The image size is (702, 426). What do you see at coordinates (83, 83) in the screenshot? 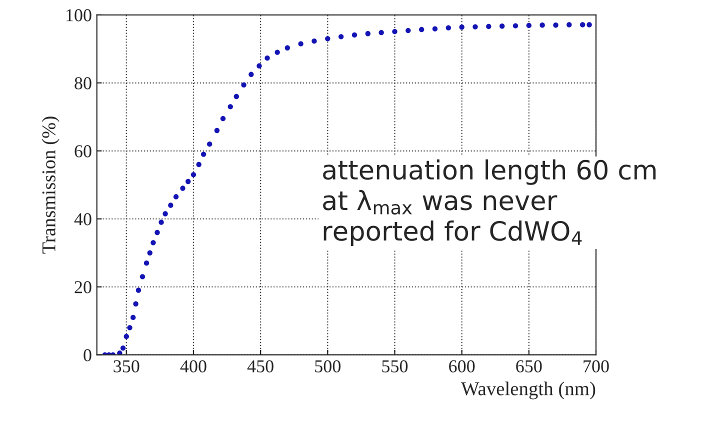
I see `y-tick-label: 80` at bounding box center [83, 83].